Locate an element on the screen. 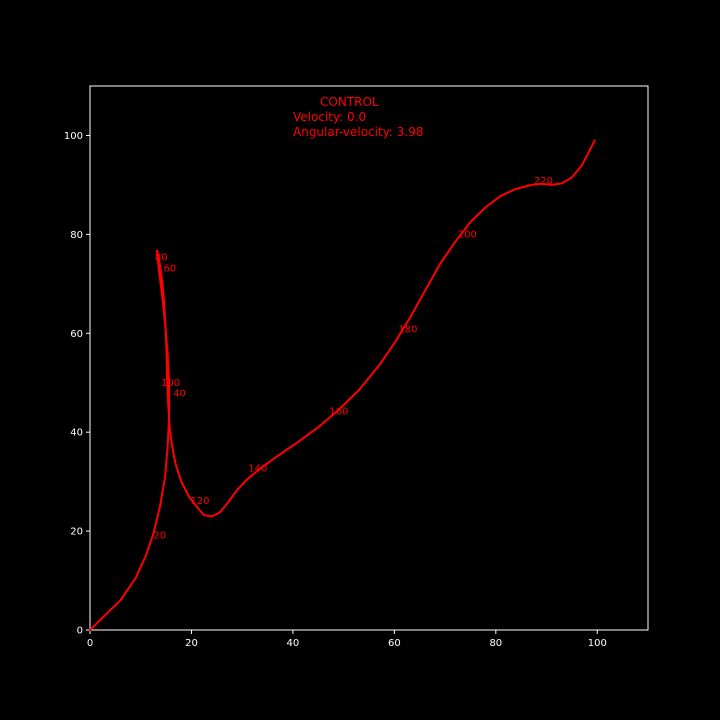  point-label: 80 is located at coordinates (161, 258).